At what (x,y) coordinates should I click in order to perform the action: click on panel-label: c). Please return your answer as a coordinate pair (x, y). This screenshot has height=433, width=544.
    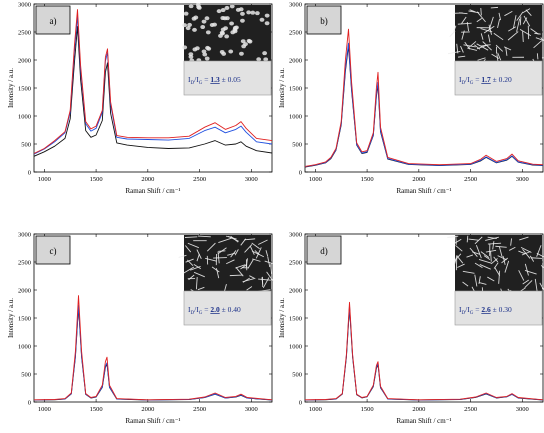
    Looking at the image, I should click on (53, 251).